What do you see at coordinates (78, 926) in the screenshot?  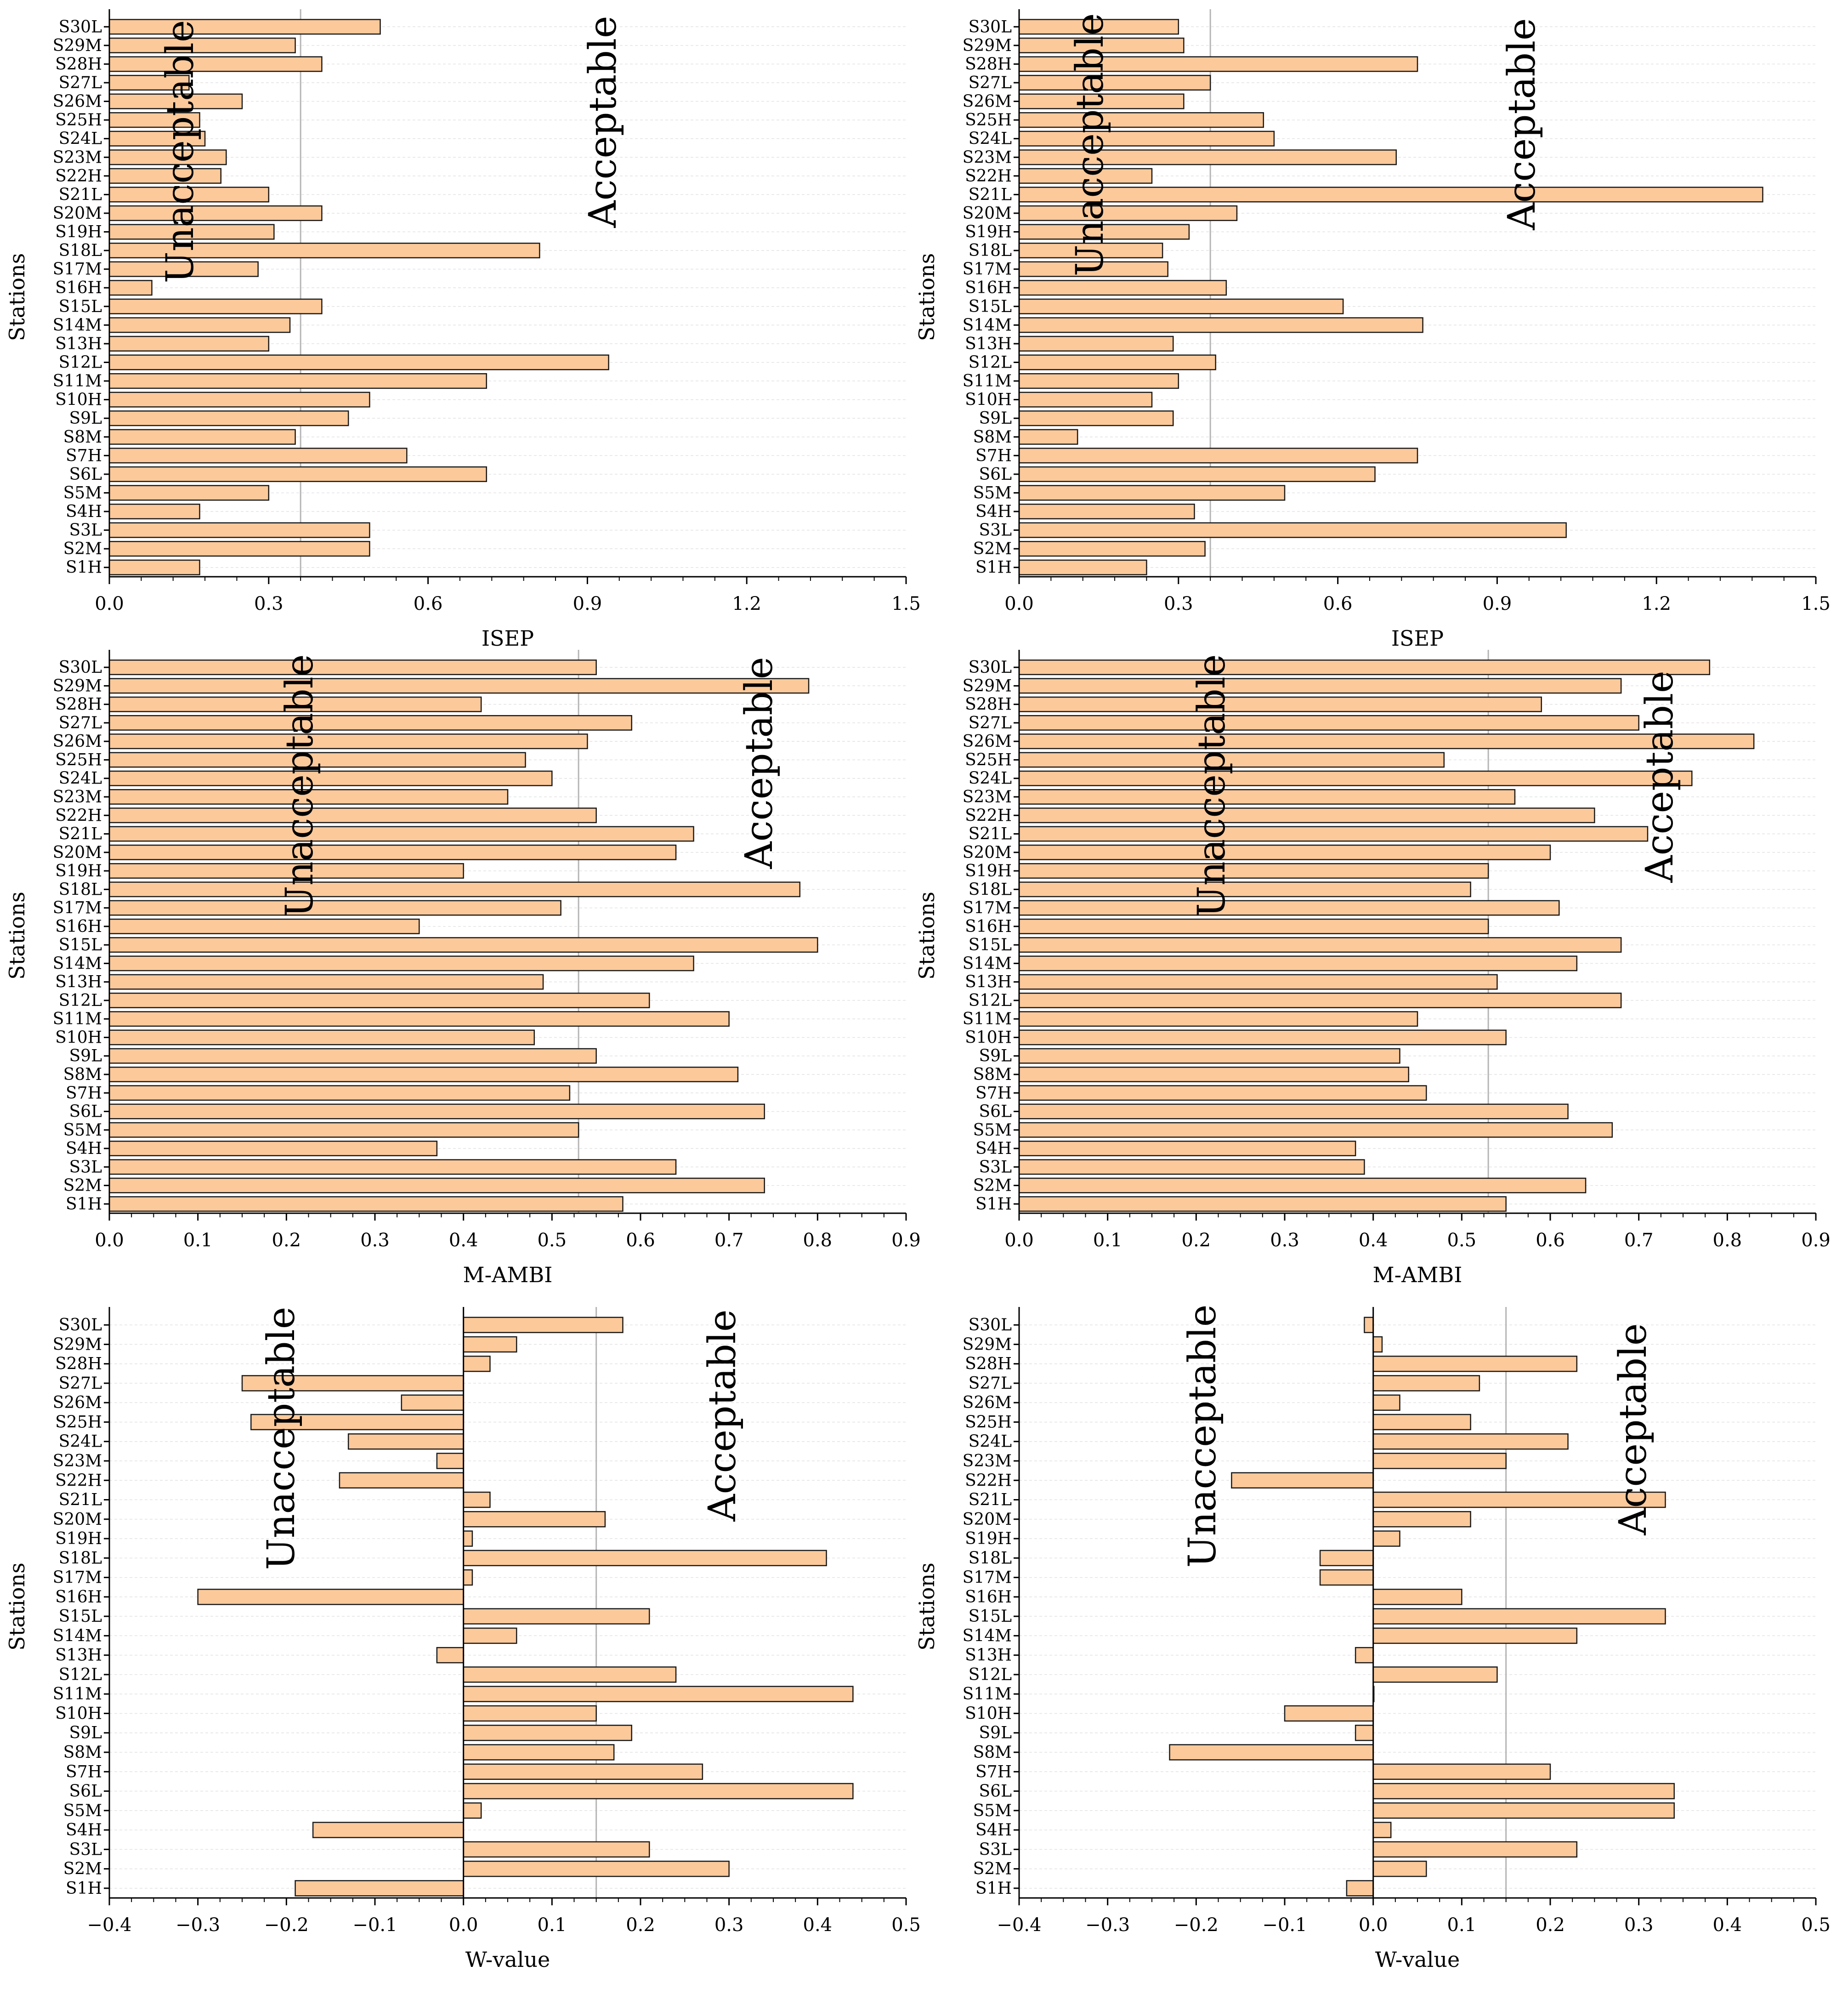 I see `y-tick-label: S16H` at bounding box center [78, 926].